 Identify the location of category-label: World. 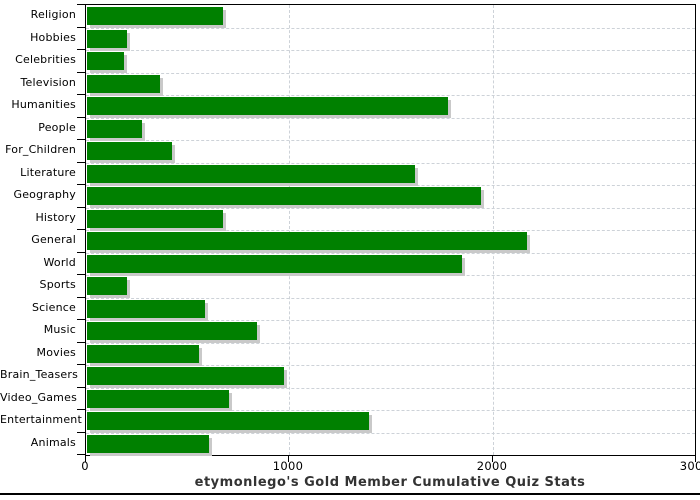
(59, 262).